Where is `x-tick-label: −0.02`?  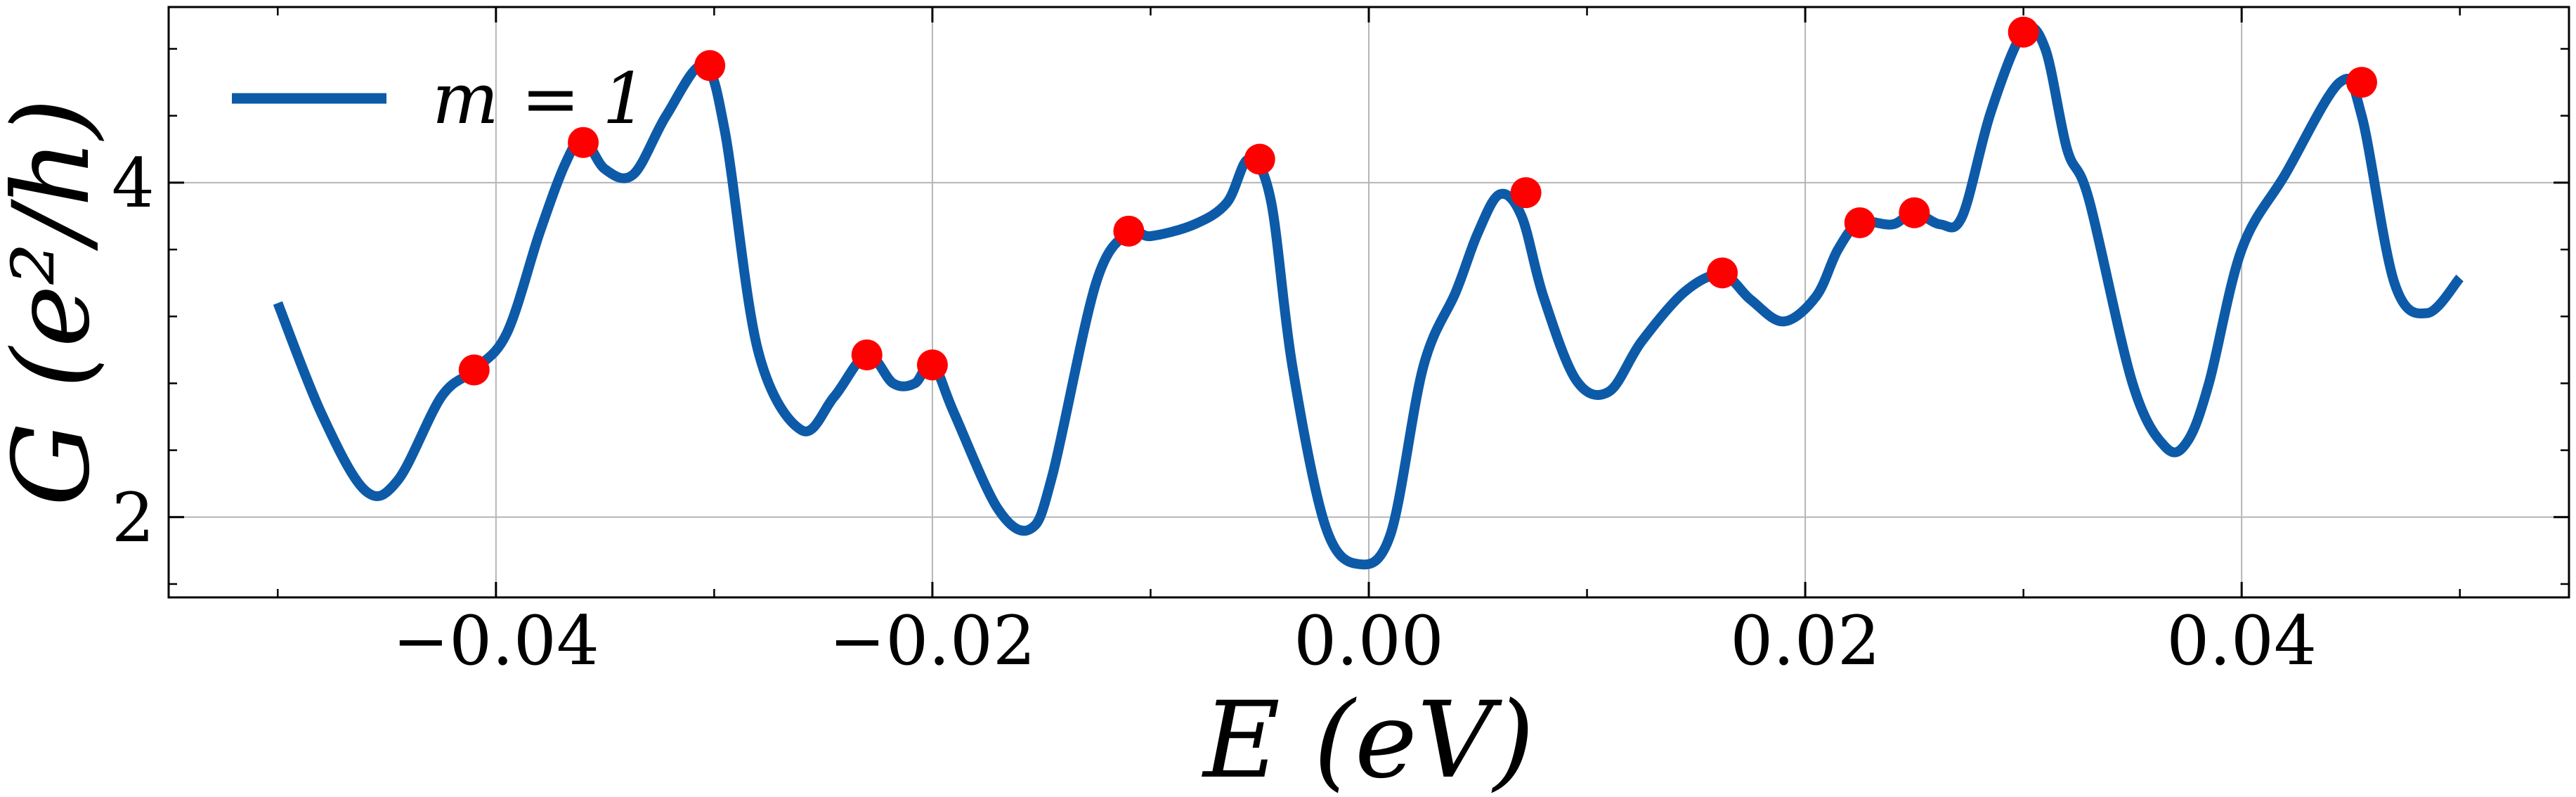
x-tick-label: −0.02 is located at coordinates (932, 641).